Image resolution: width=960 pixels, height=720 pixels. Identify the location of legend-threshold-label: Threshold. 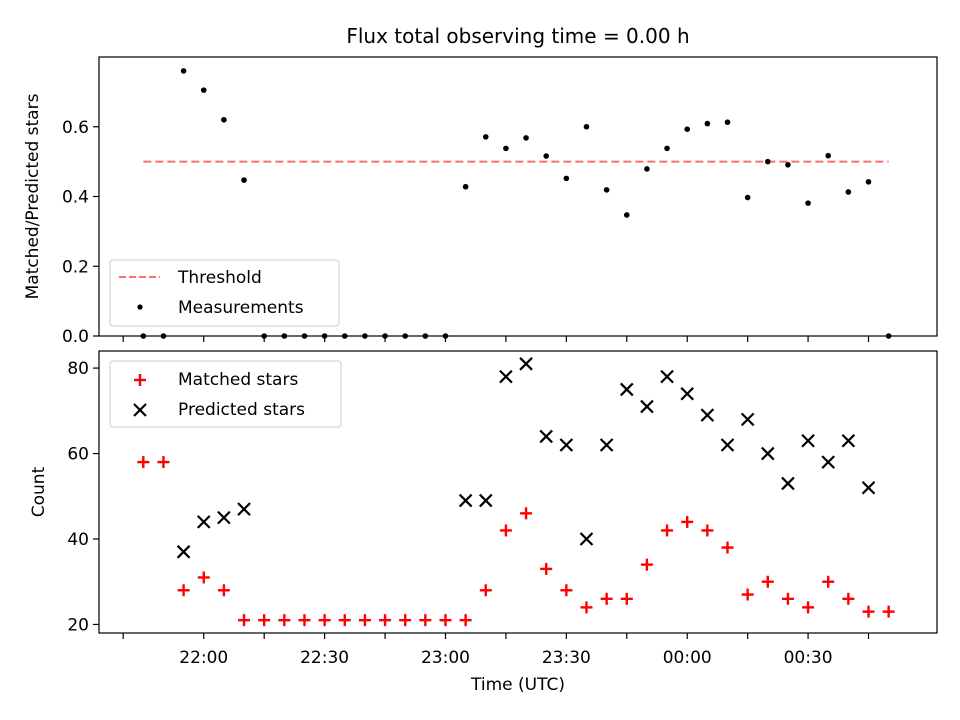
(219, 278).